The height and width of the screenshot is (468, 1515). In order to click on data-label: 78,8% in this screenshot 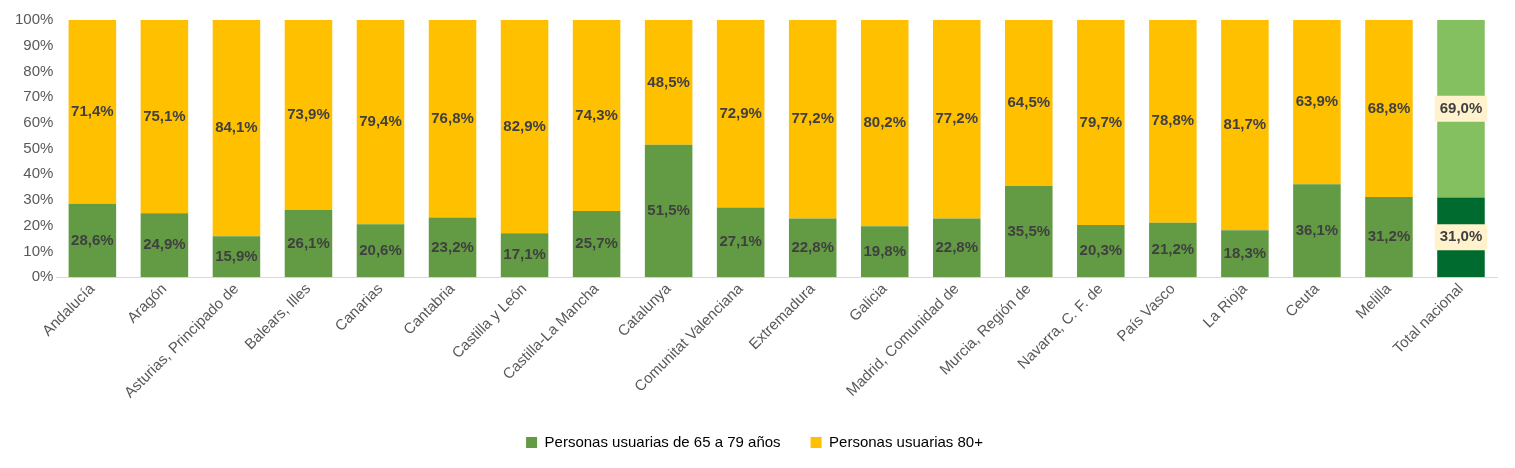, I will do `click(1173, 120)`.